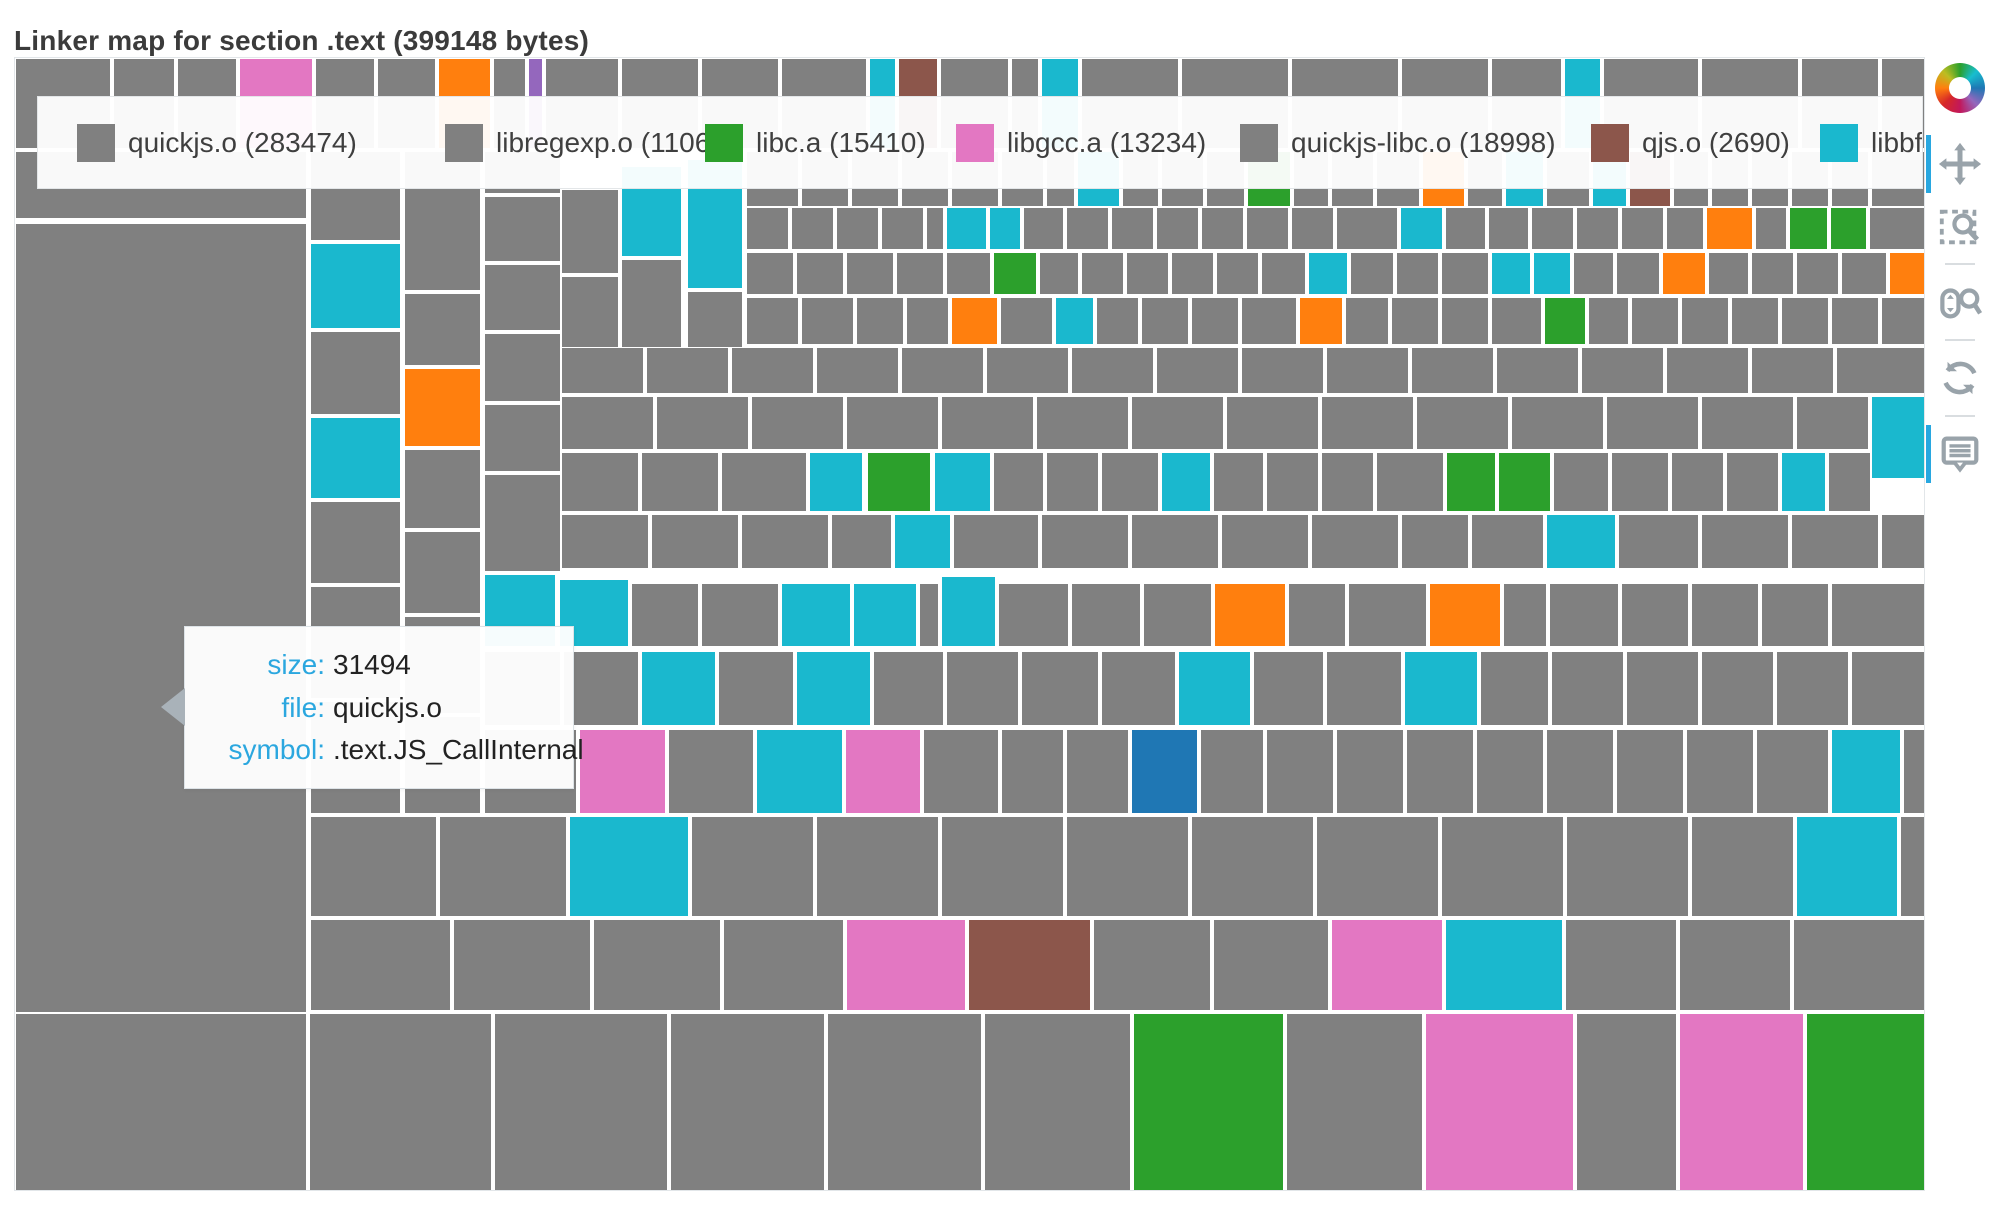 The width and height of the screenshot is (1994, 1205). Describe the element at coordinates (1081, 142) in the screenshot. I see `legend-item-libgcc.a: libgcc.a (13234)` at that location.